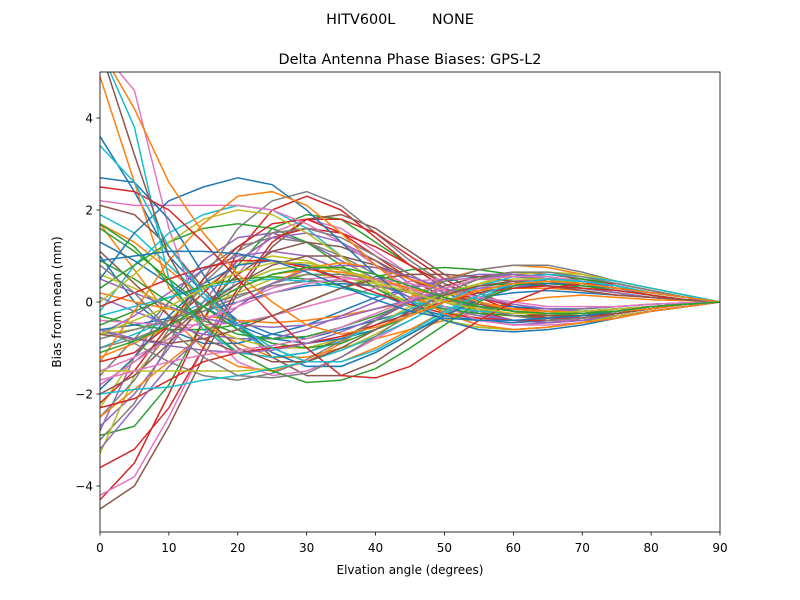 The width and height of the screenshot is (800, 600). I want to click on y-tick-label: −2, so click(84, 395).